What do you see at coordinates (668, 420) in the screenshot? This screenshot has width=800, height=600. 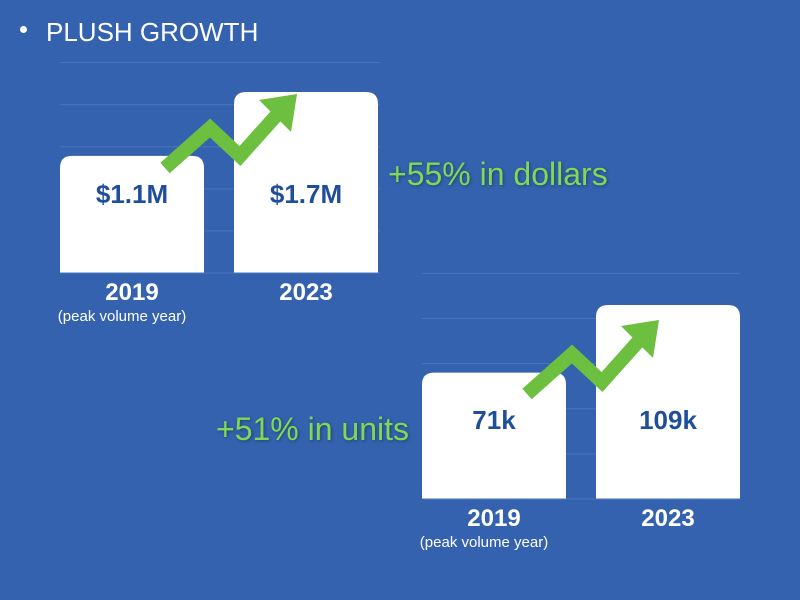 I see `bar-value-label-units: 109k` at bounding box center [668, 420].